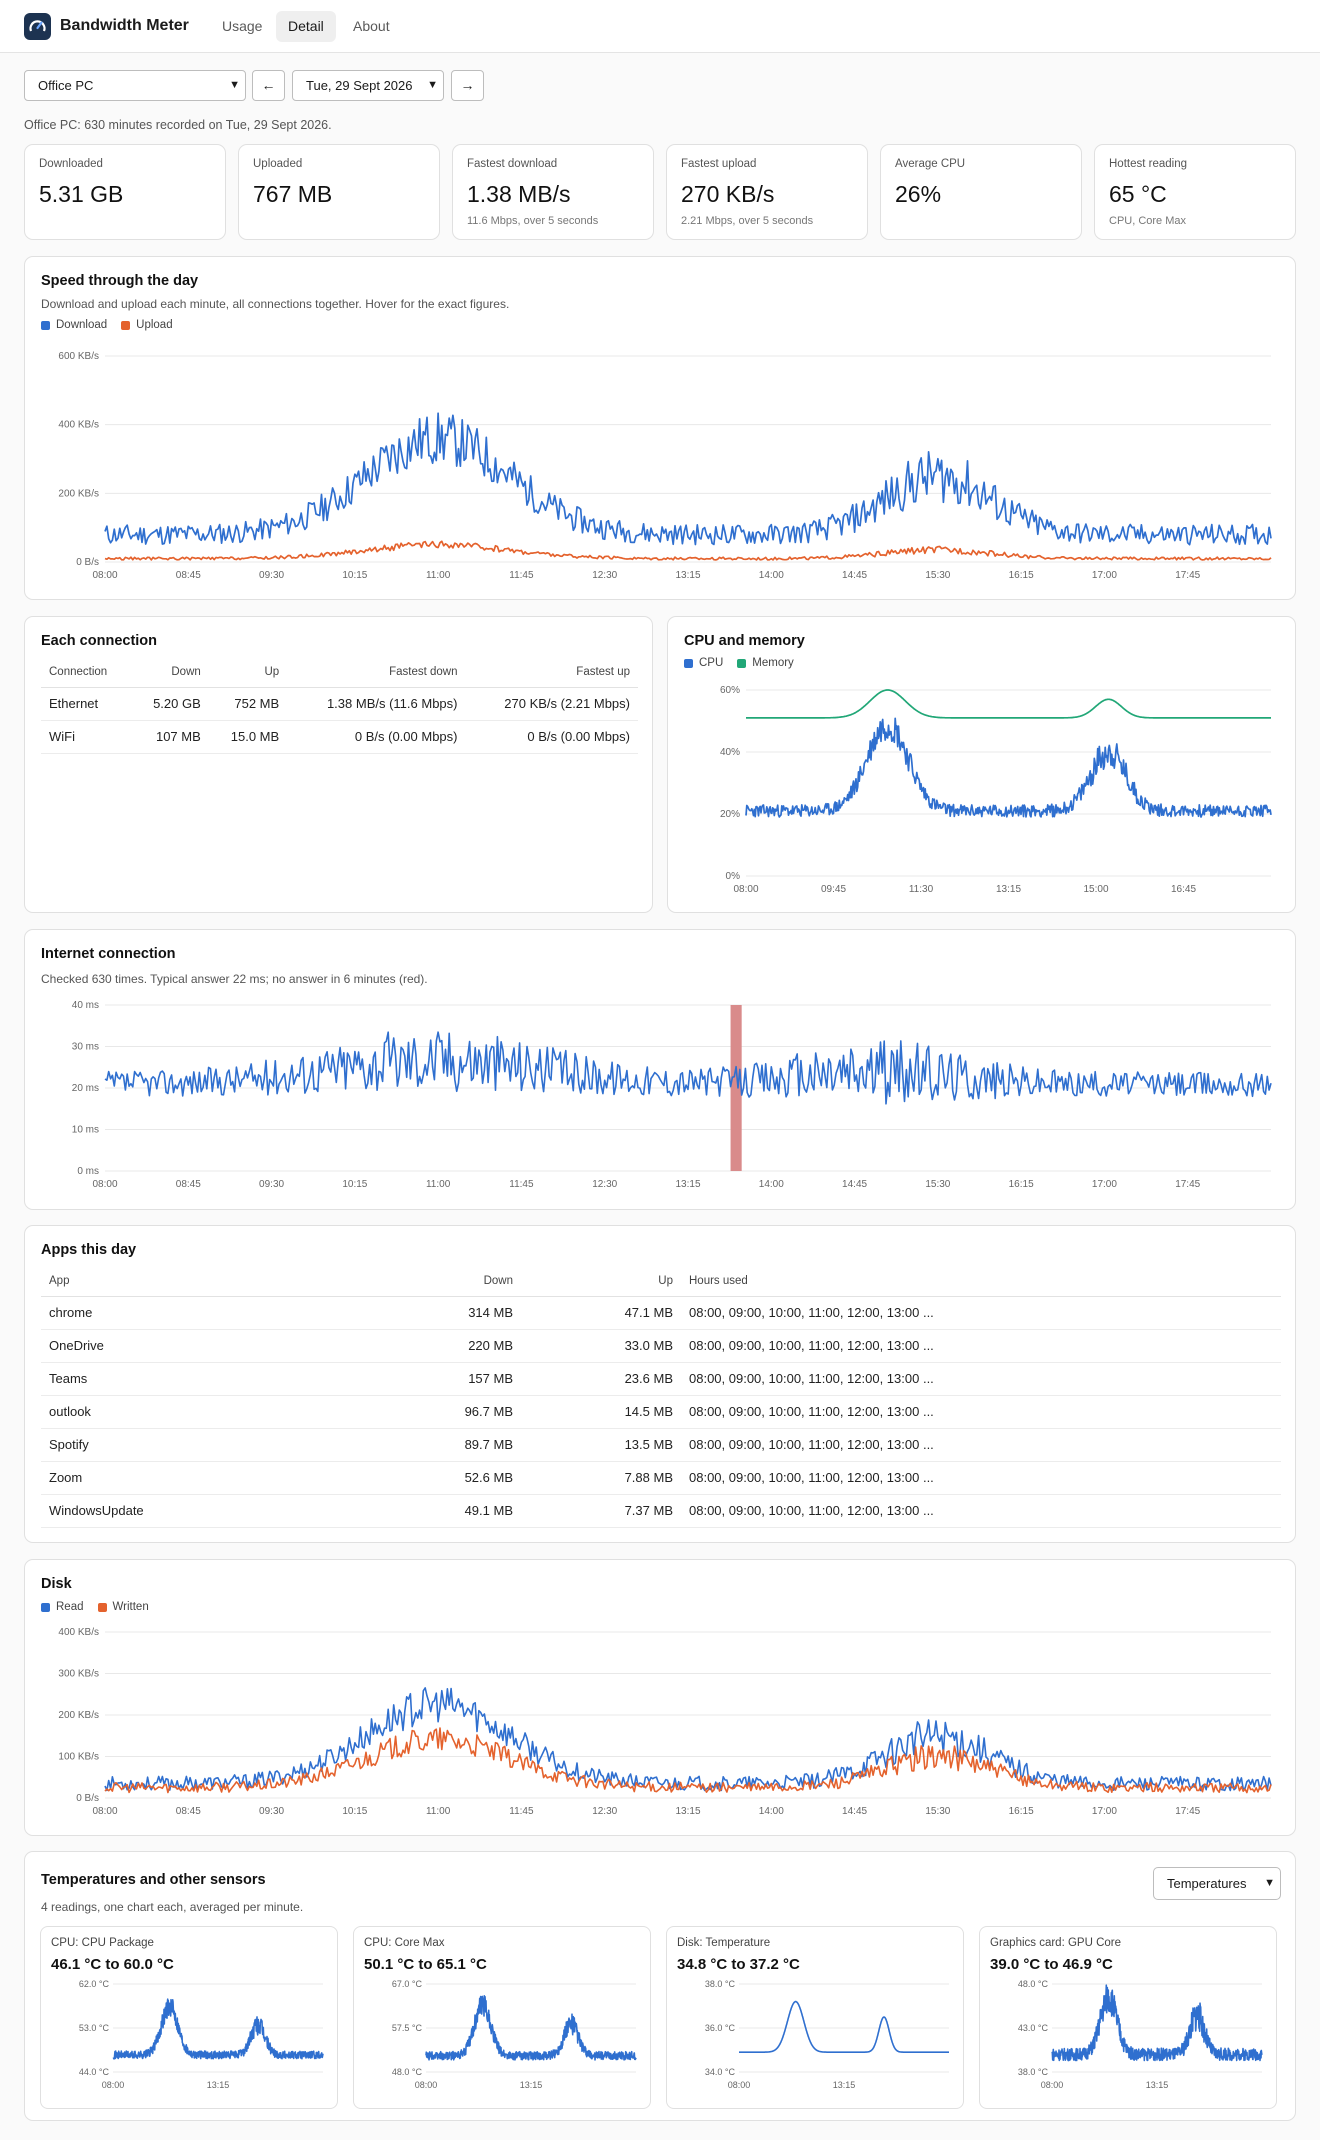  I want to click on series-line-cpu, so click(1008, 767).